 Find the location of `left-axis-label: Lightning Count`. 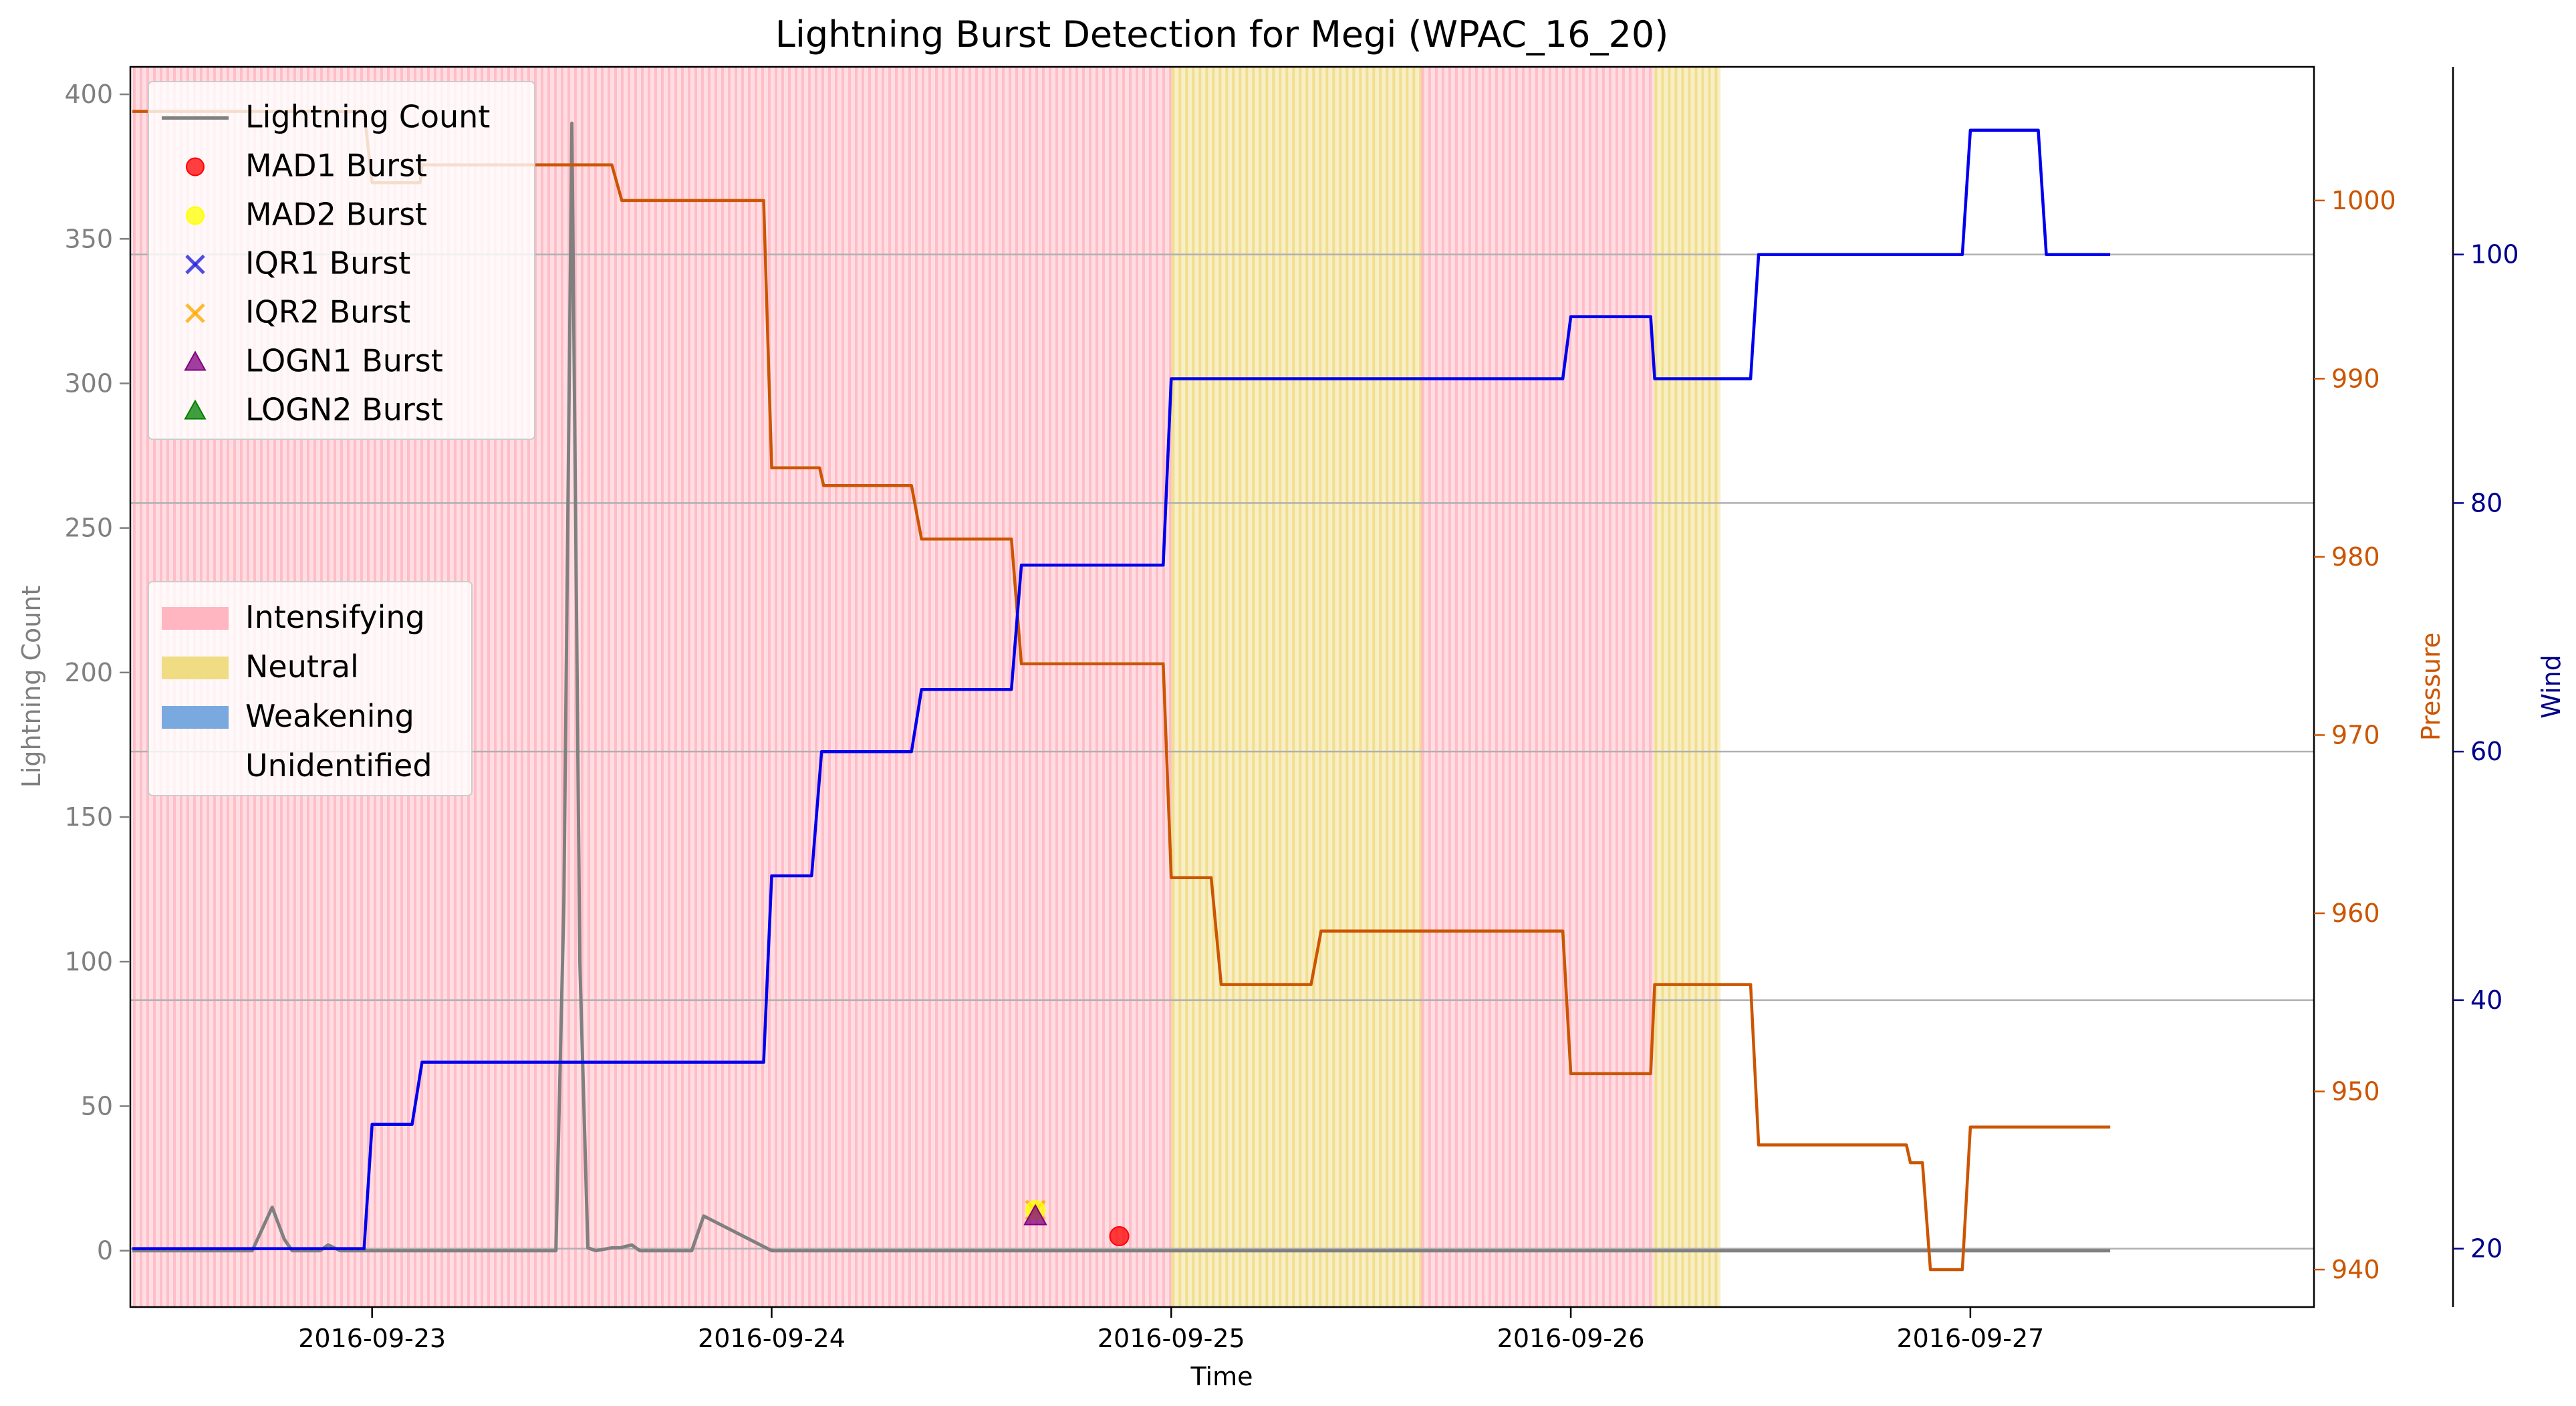

left-axis-label: Lightning Count is located at coordinates (32, 687).